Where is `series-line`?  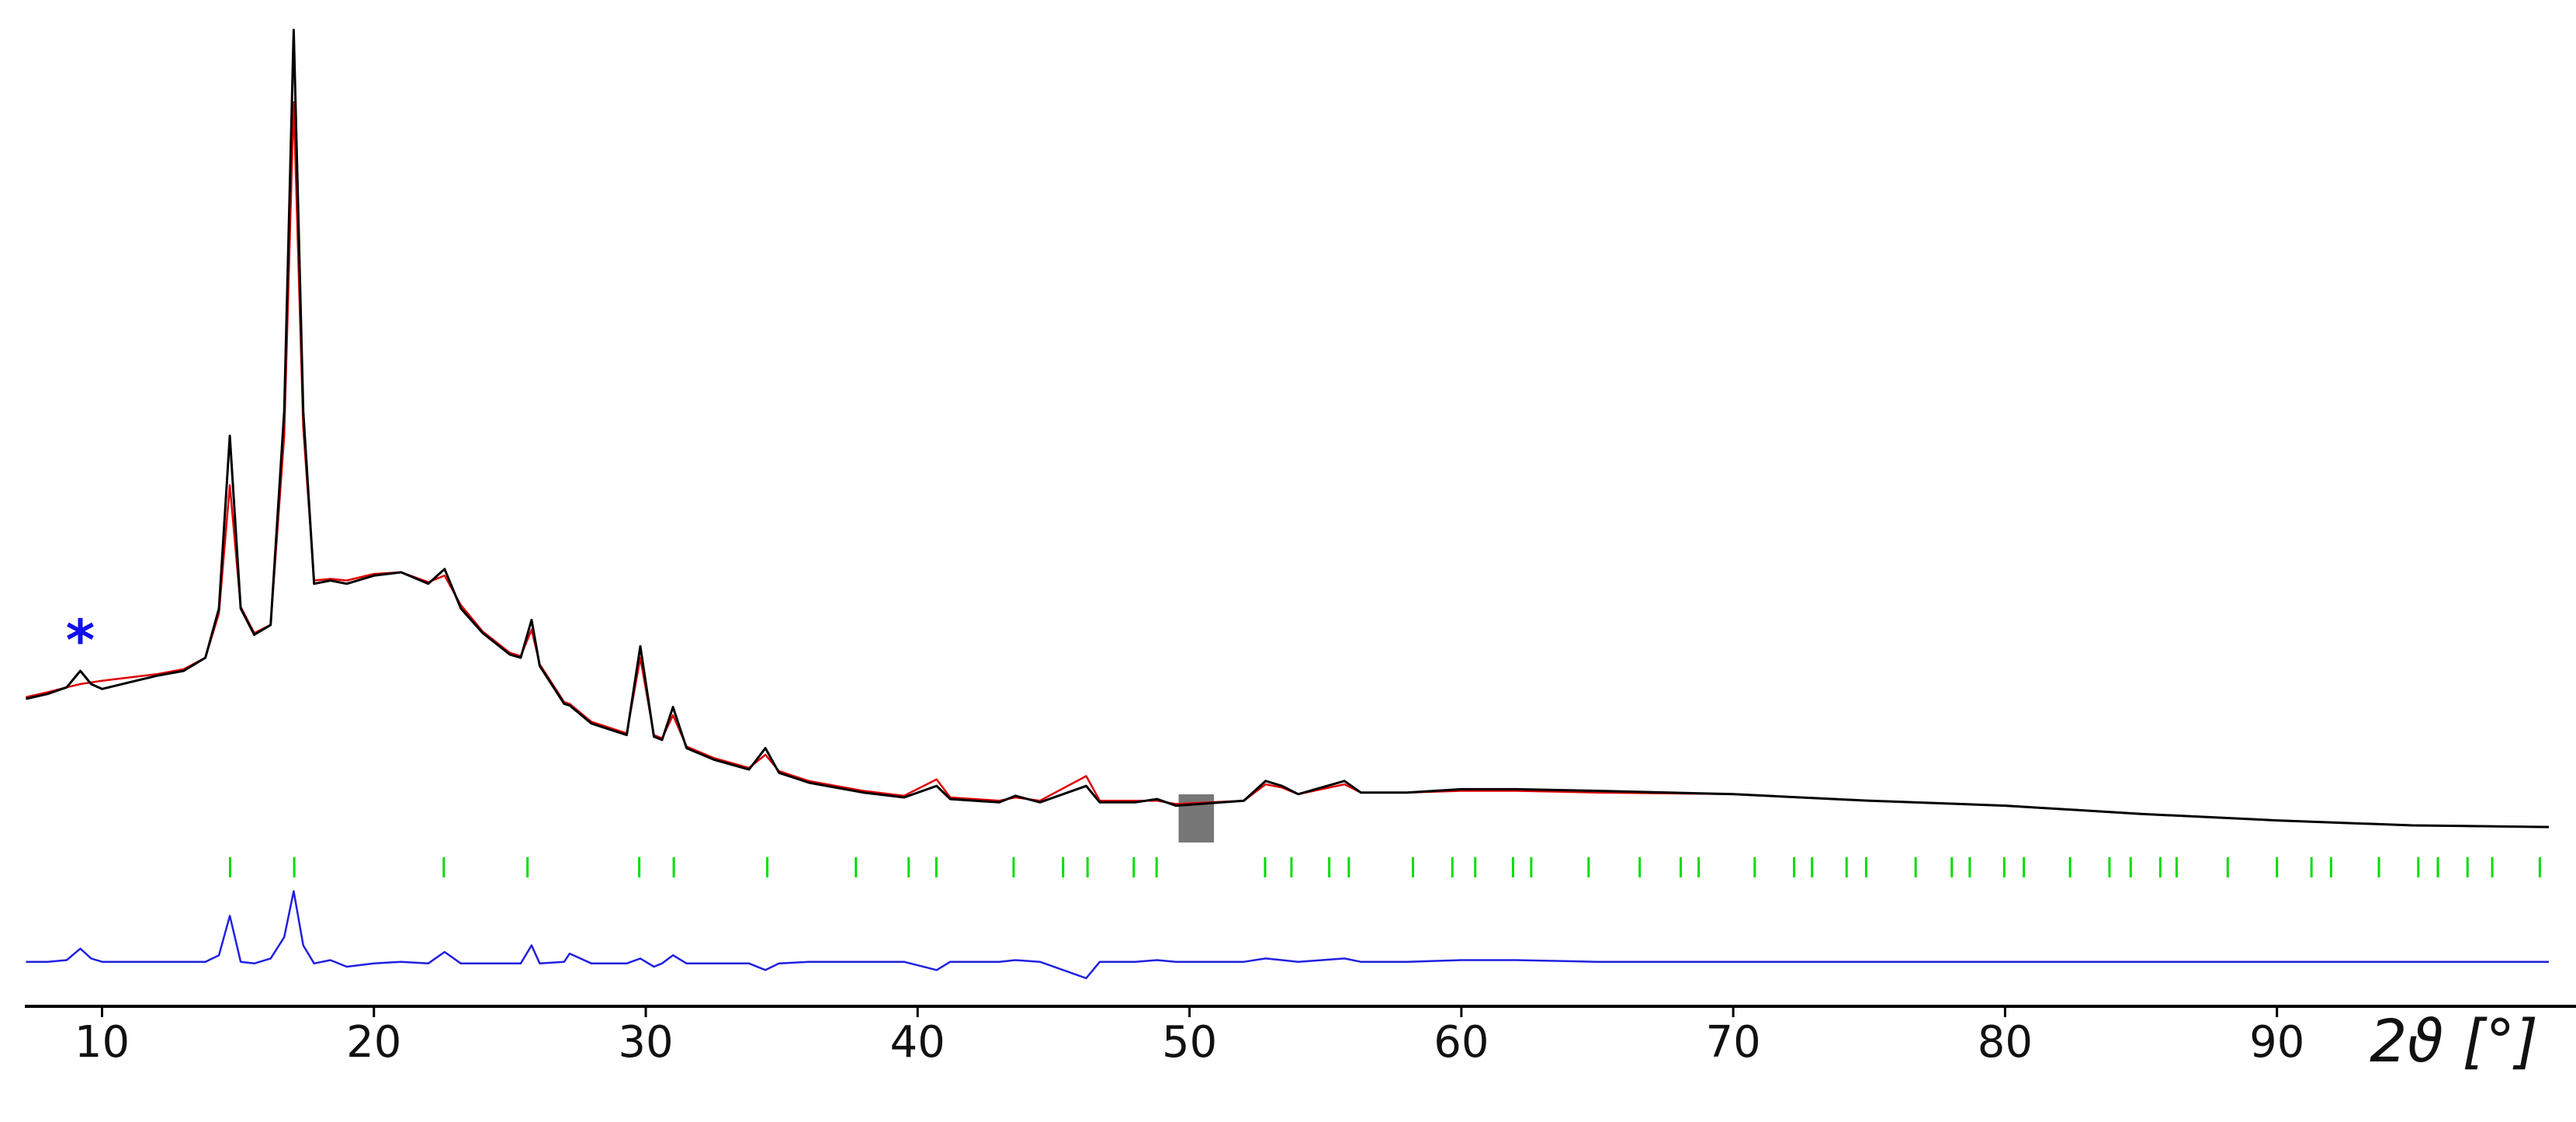
series-line is located at coordinates (1287, 935).